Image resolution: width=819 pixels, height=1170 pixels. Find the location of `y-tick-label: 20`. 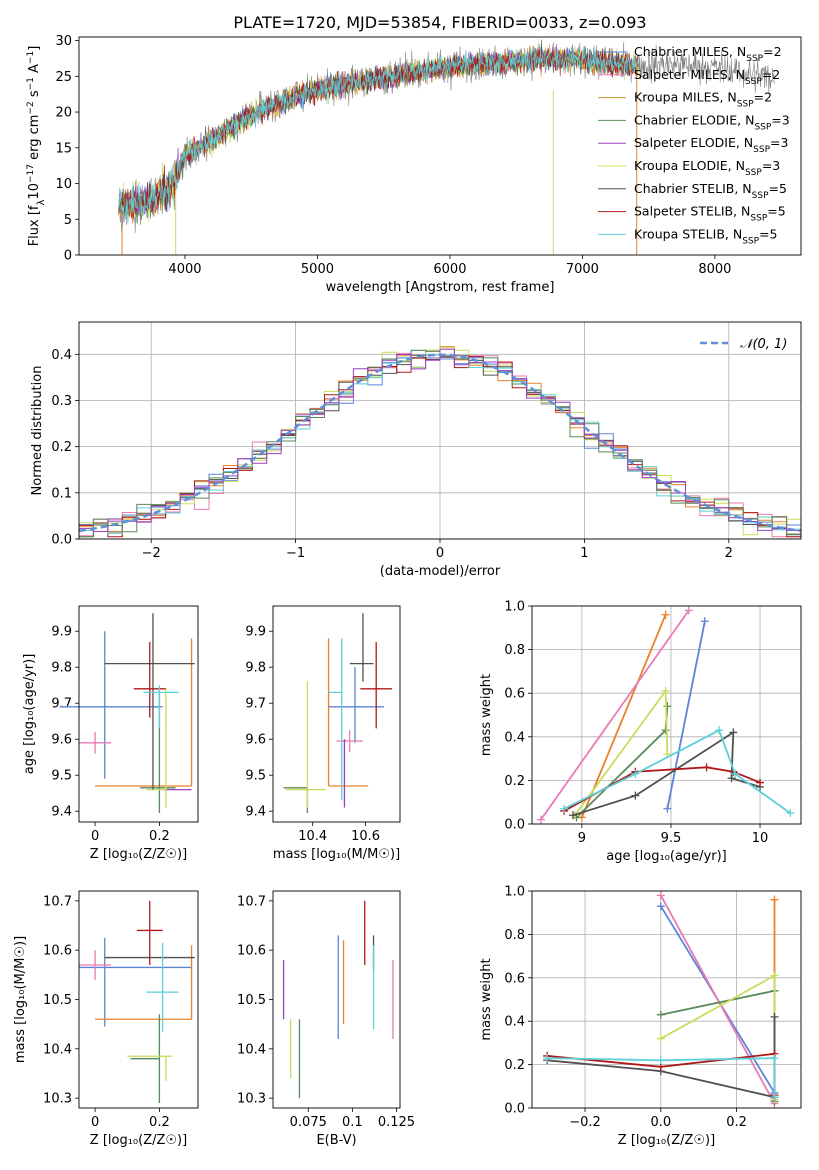

y-tick-label: 20 is located at coordinates (63, 113).